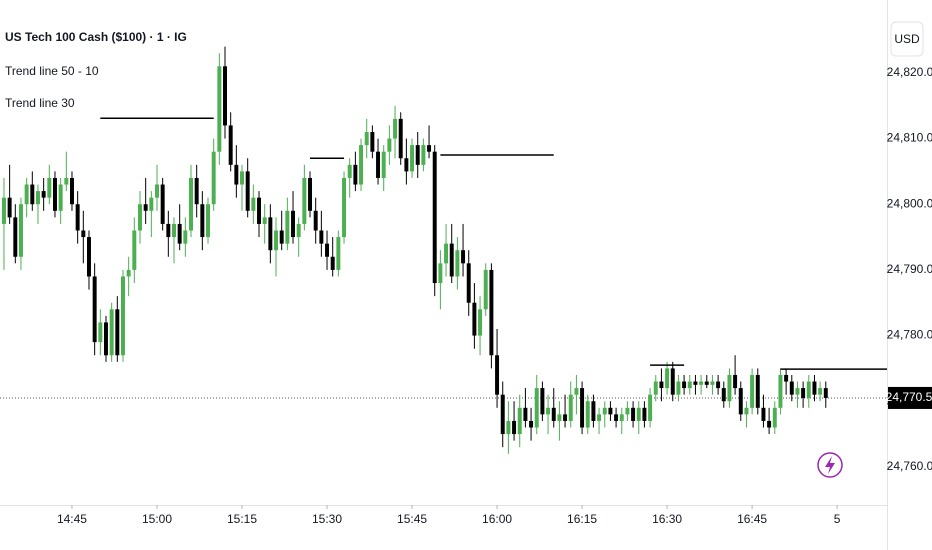 The height and width of the screenshot is (550, 932). I want to click on lightning-icon, so click(830, 465).